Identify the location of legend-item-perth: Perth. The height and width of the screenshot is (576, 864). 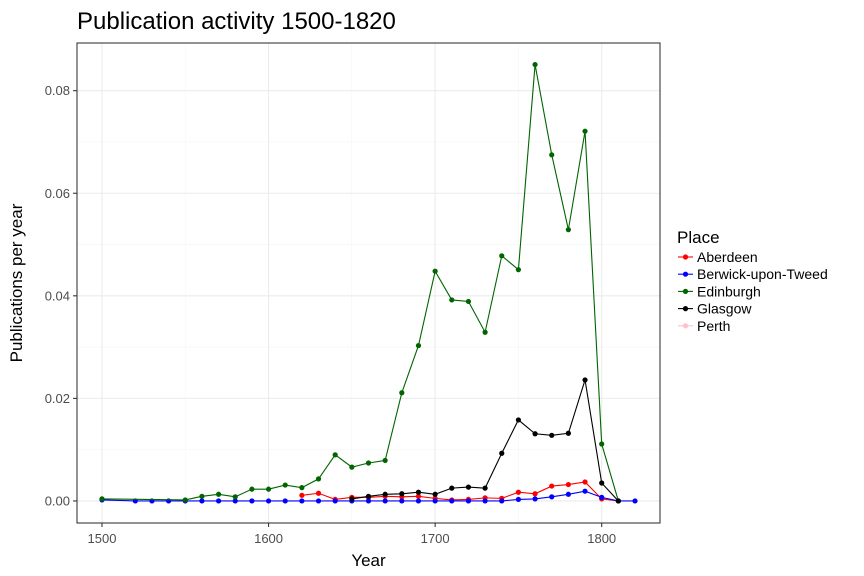
(704, 326).